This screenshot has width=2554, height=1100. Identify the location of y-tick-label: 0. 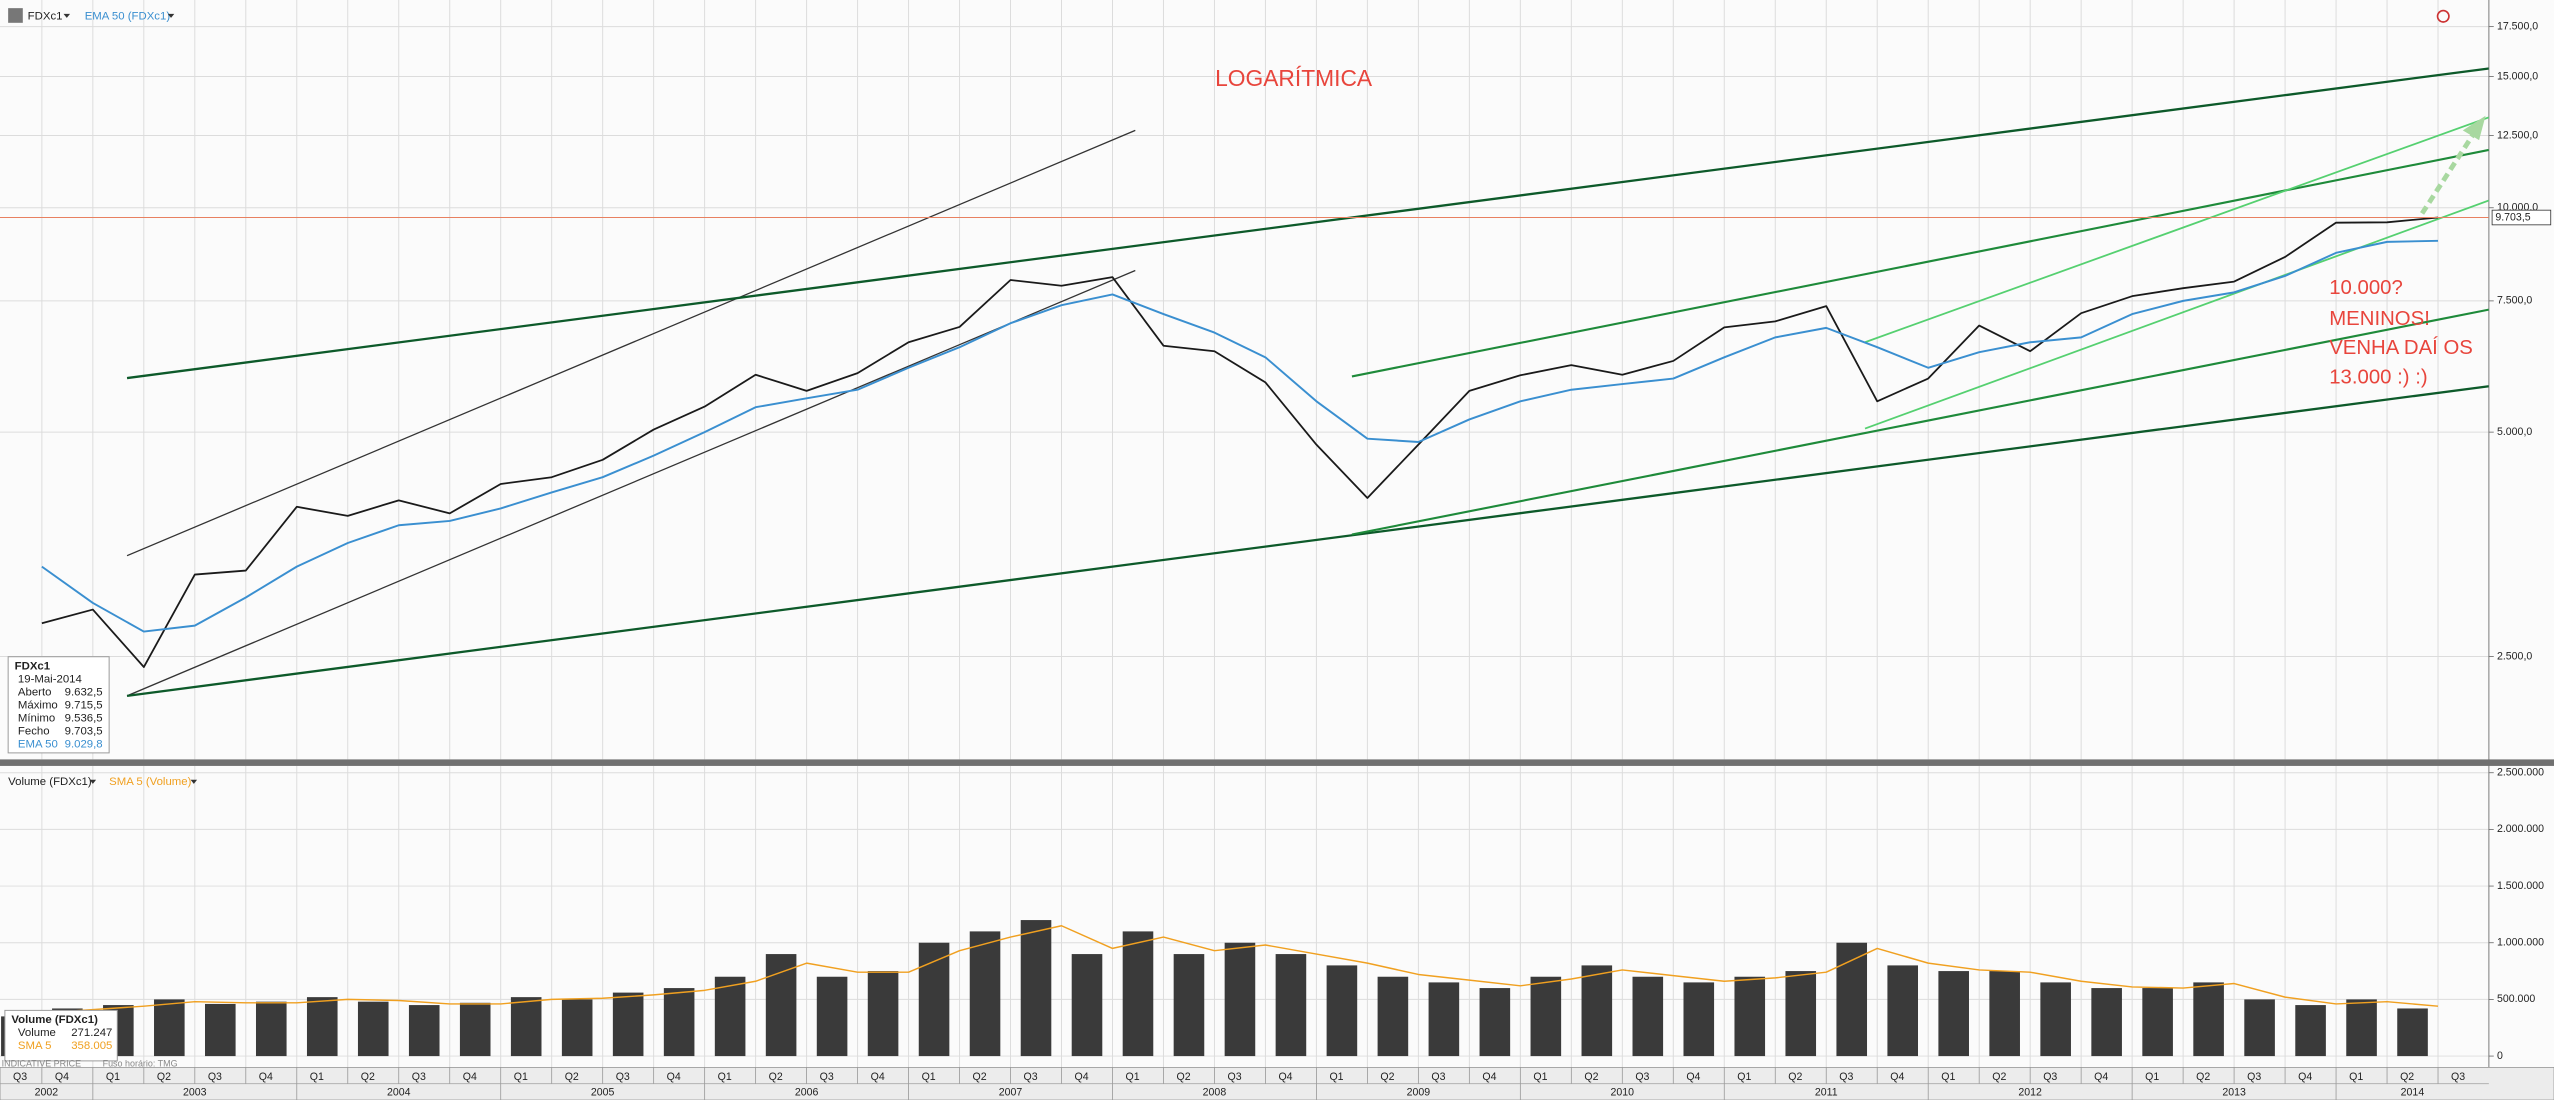
(2500, 1056).